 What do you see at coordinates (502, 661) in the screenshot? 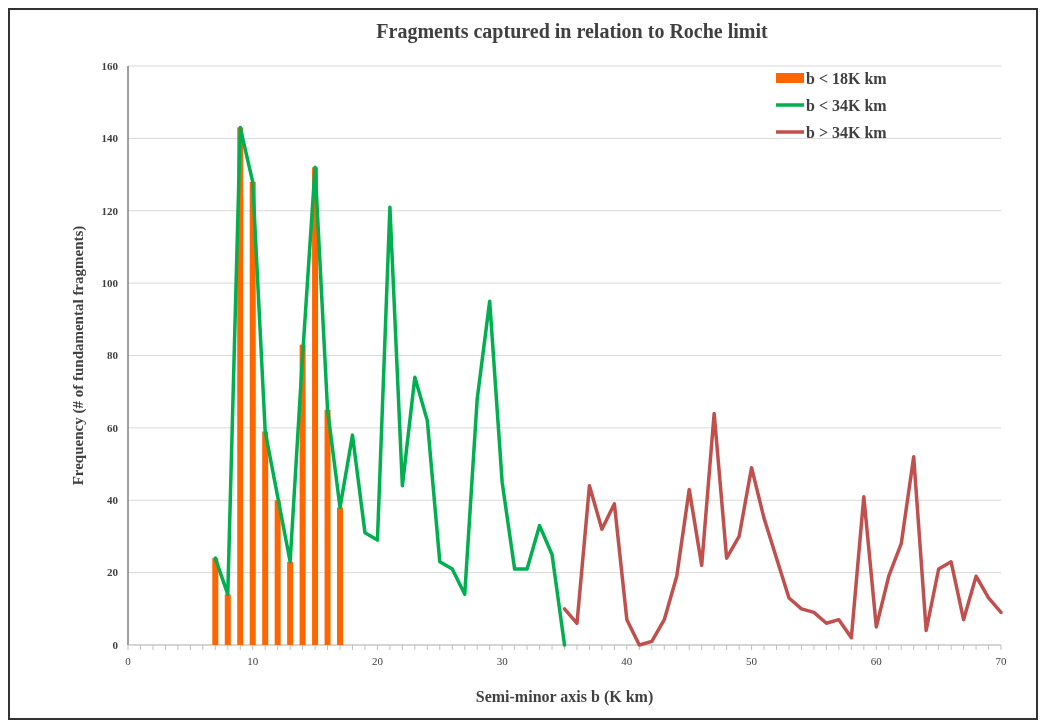
I see `x-tick-label: 30` at bounding box center [502, 661].